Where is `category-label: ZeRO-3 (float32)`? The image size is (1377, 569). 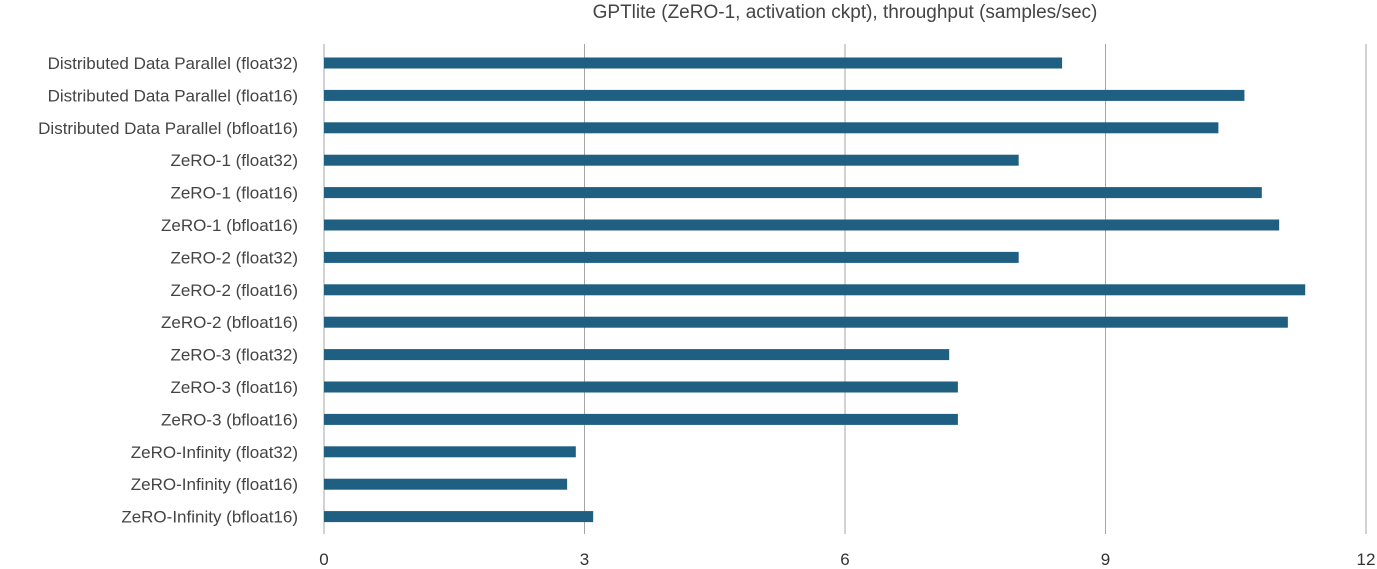
category-label: ZeRO-3 (float32) is located at coordinates (234, 355).